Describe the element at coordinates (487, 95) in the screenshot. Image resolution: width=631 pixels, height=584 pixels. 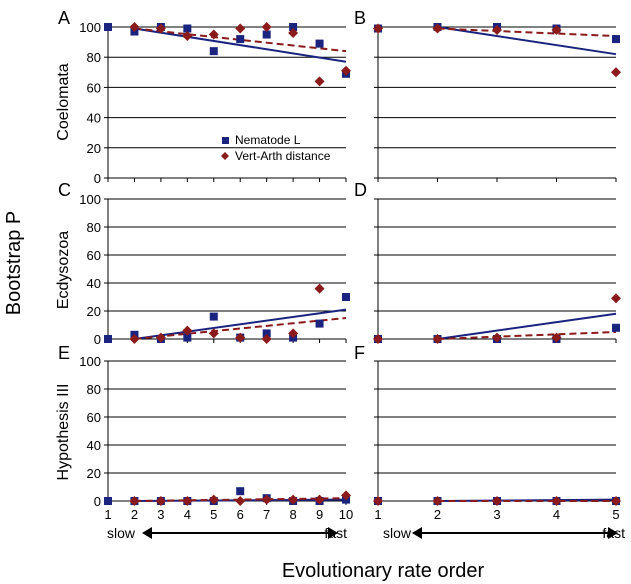
I see `panel-B: B` at that location.